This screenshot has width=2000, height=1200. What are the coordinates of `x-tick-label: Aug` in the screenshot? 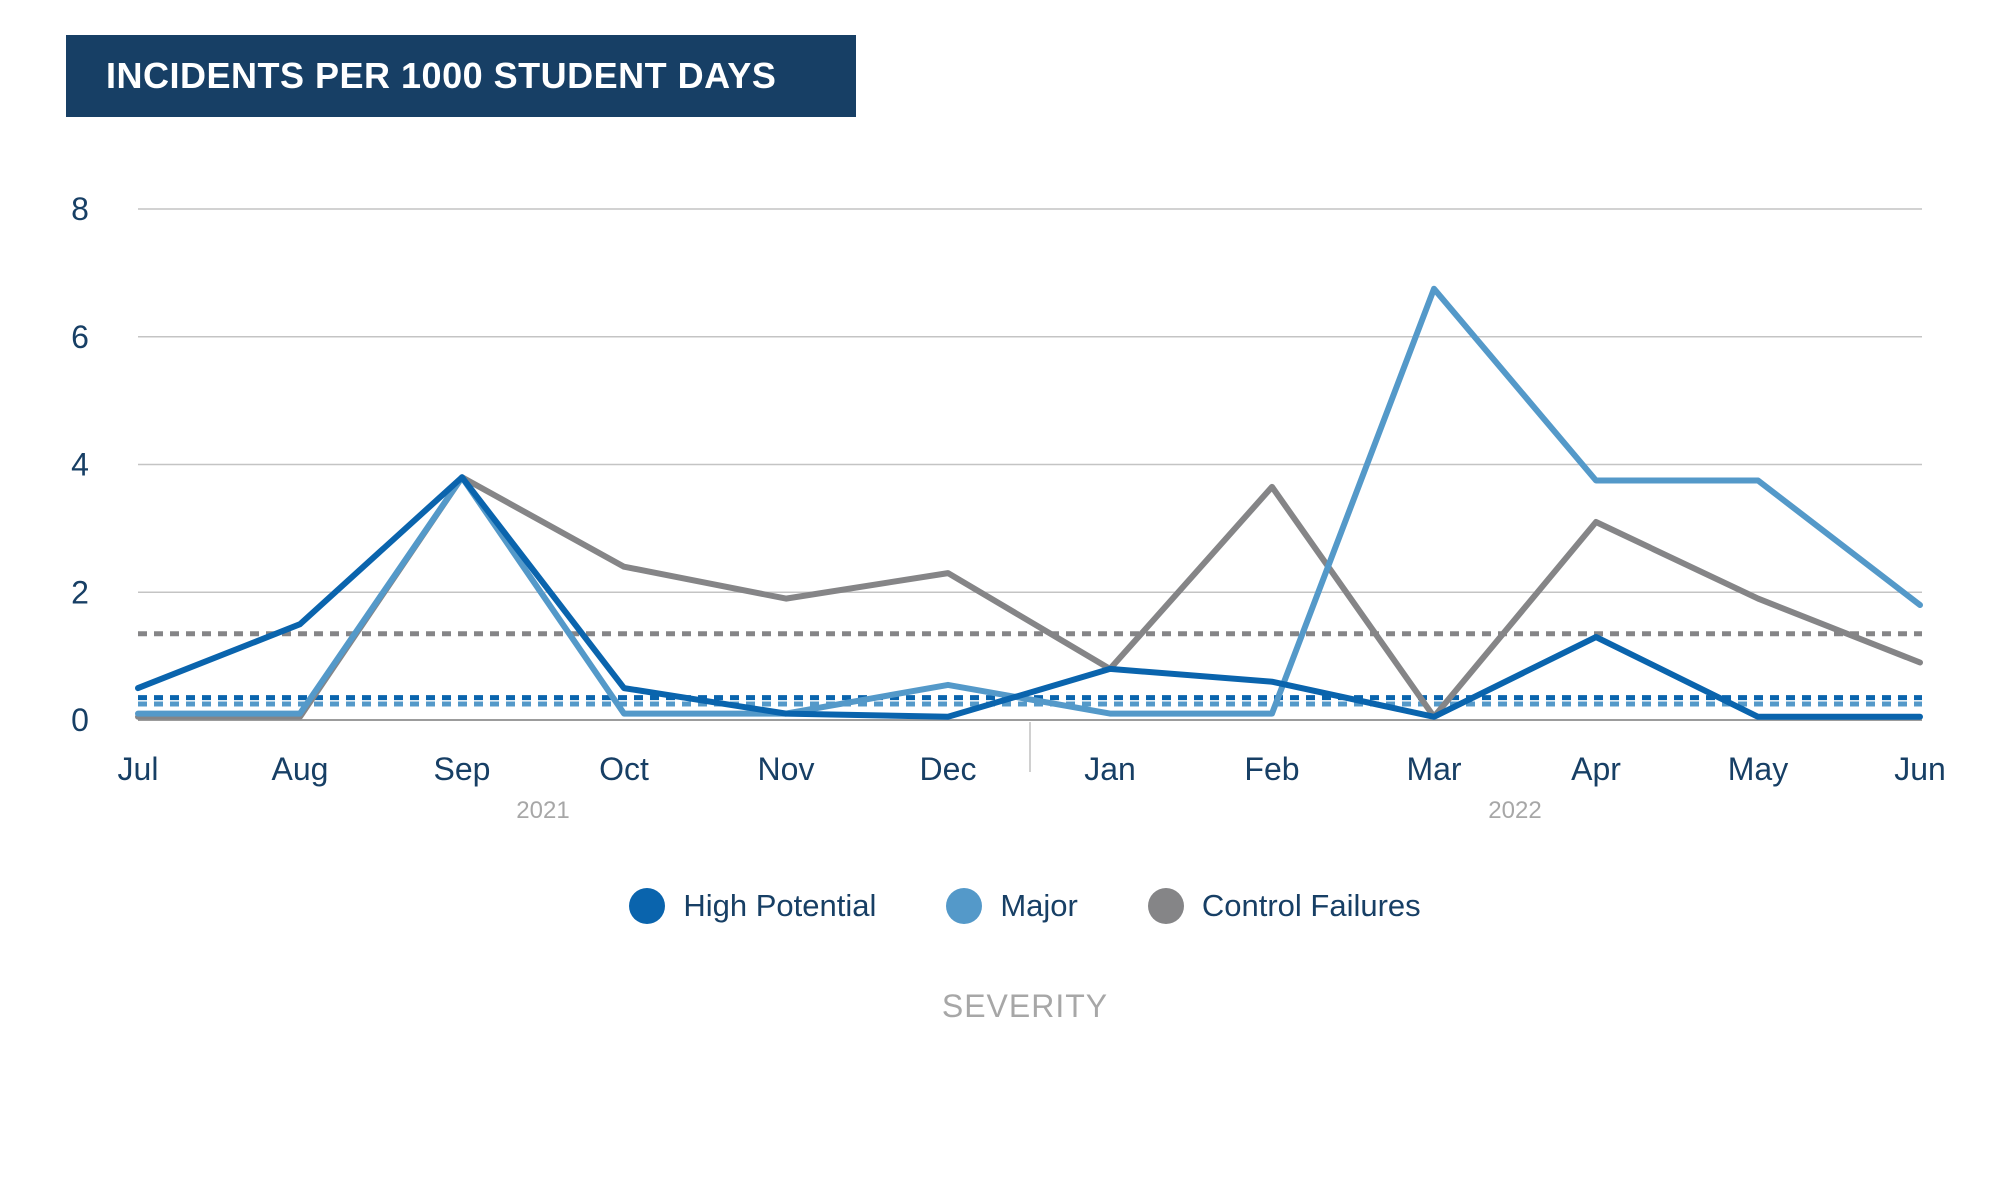 It's located at (300, 769).